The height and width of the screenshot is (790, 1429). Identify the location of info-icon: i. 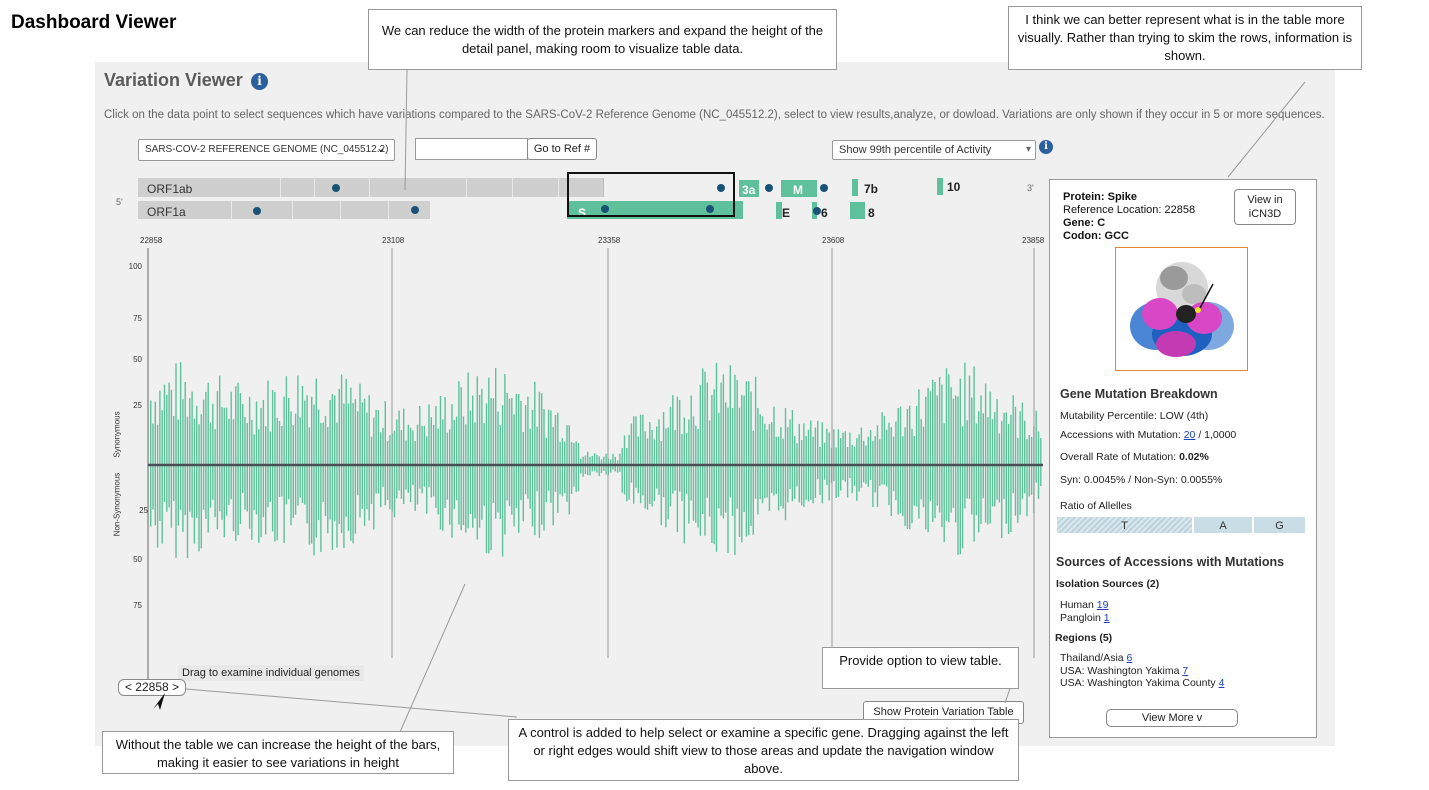
(259, 81).